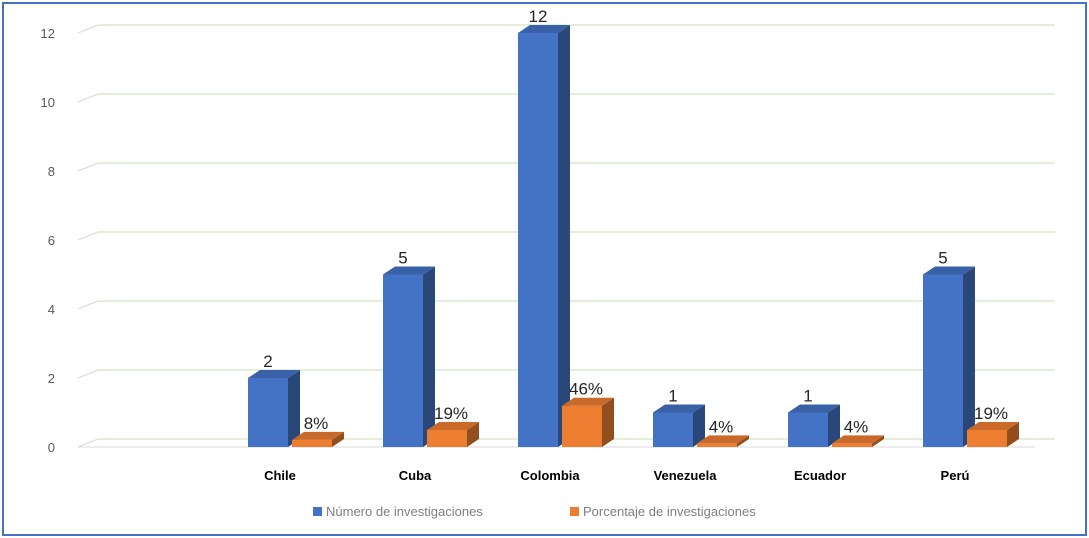 Image resolution: width=1089 pixels, height=538 pixels. Describe the element at coordinates (317, 511) in the screenshot. I see `legend-swatch-numero` at that location.